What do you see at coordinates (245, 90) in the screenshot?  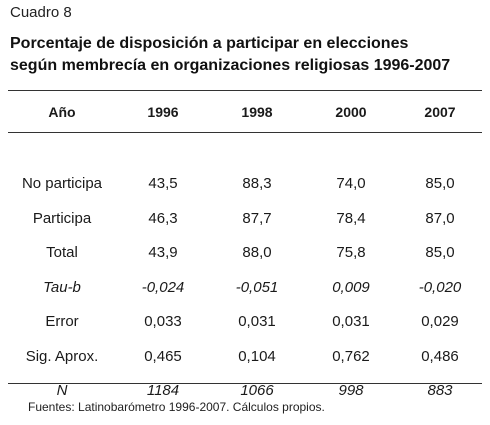 I see `top-rule` at bounding box center [245, 90].